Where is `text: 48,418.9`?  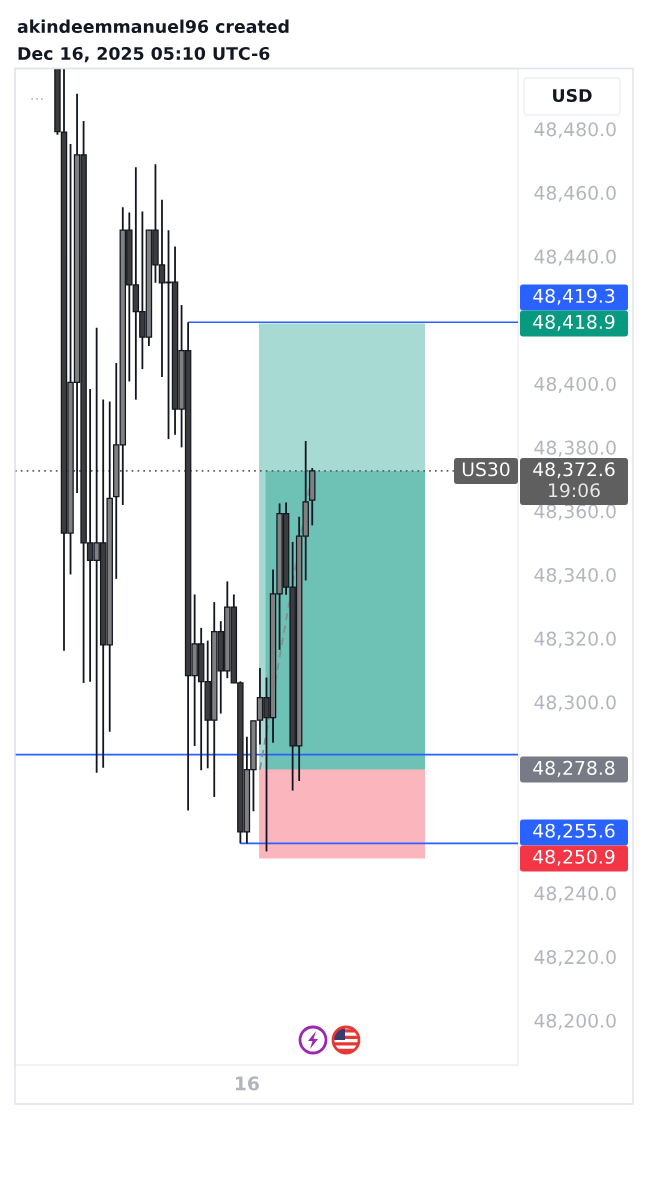 text: 48,418.9 is located at coordinates (574, 322).